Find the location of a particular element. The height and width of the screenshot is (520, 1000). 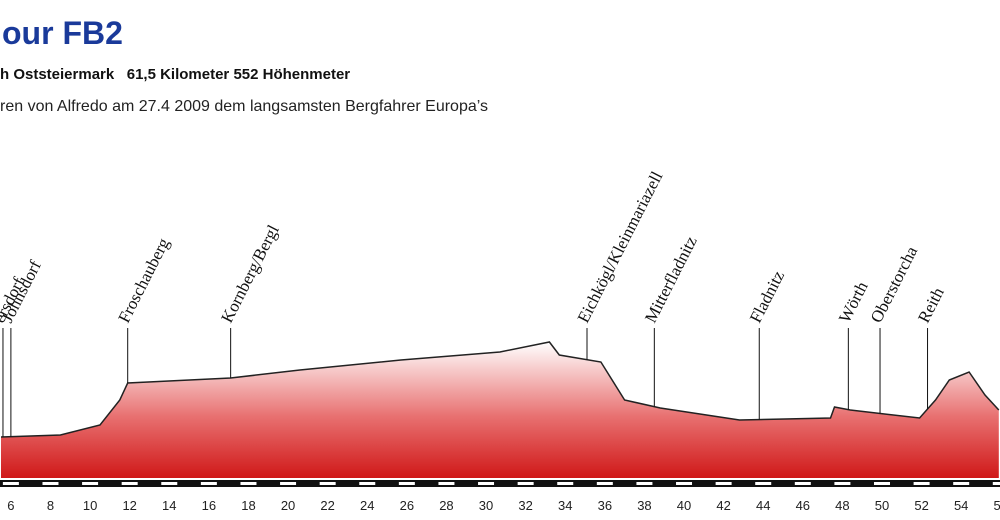

place-label: Oberstorcha is located at coordinates (894, 284).